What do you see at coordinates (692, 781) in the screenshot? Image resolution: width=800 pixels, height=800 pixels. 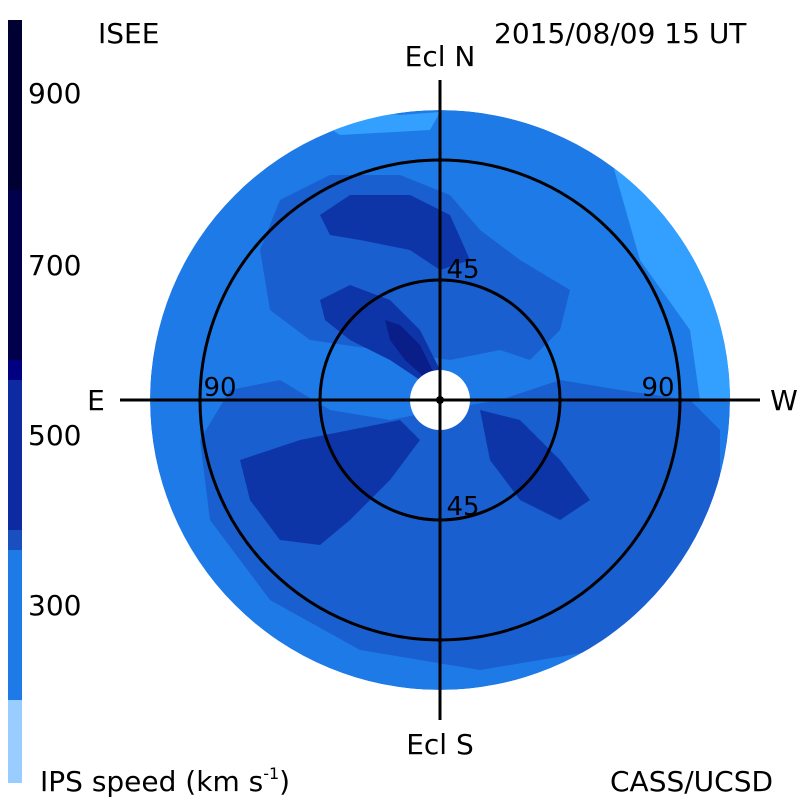 I see `credit-label: CASS/UCSD` at bounding box center [692, 781].